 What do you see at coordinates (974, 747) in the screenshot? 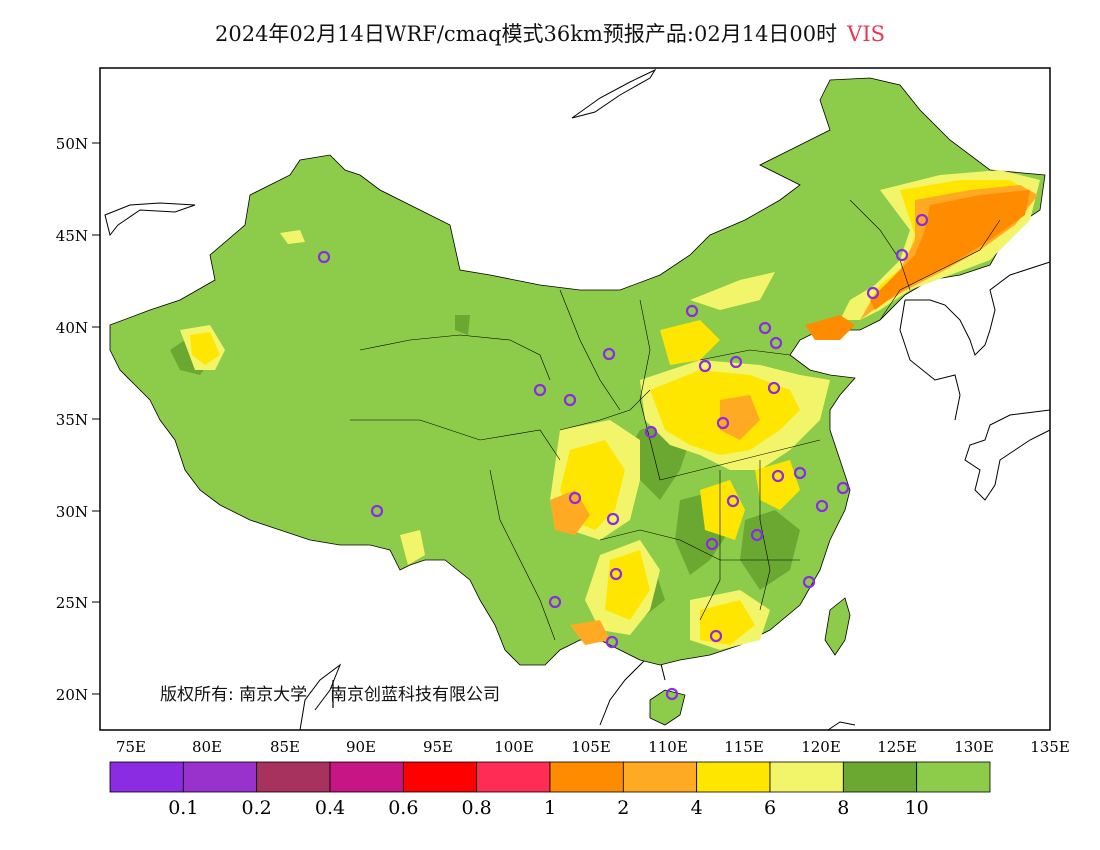
I see `lon-label: 130E` at bounding box center [974, 747].